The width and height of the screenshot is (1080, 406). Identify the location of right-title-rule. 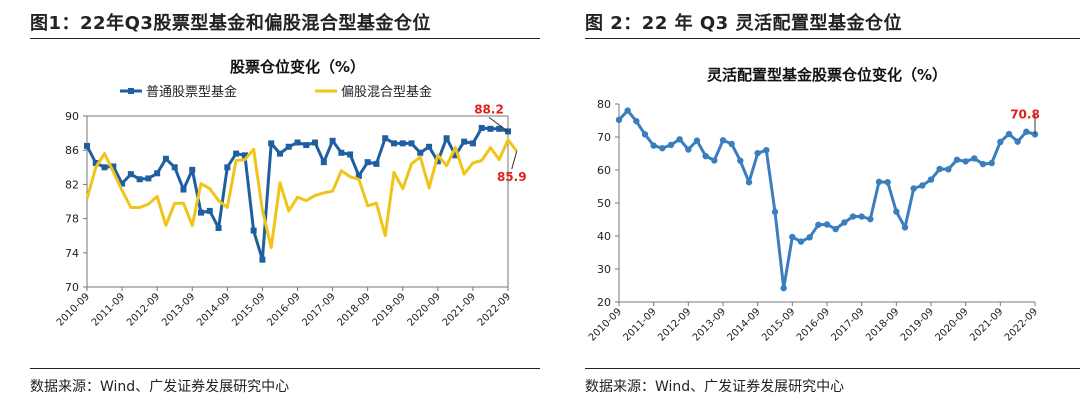
(832, 38).